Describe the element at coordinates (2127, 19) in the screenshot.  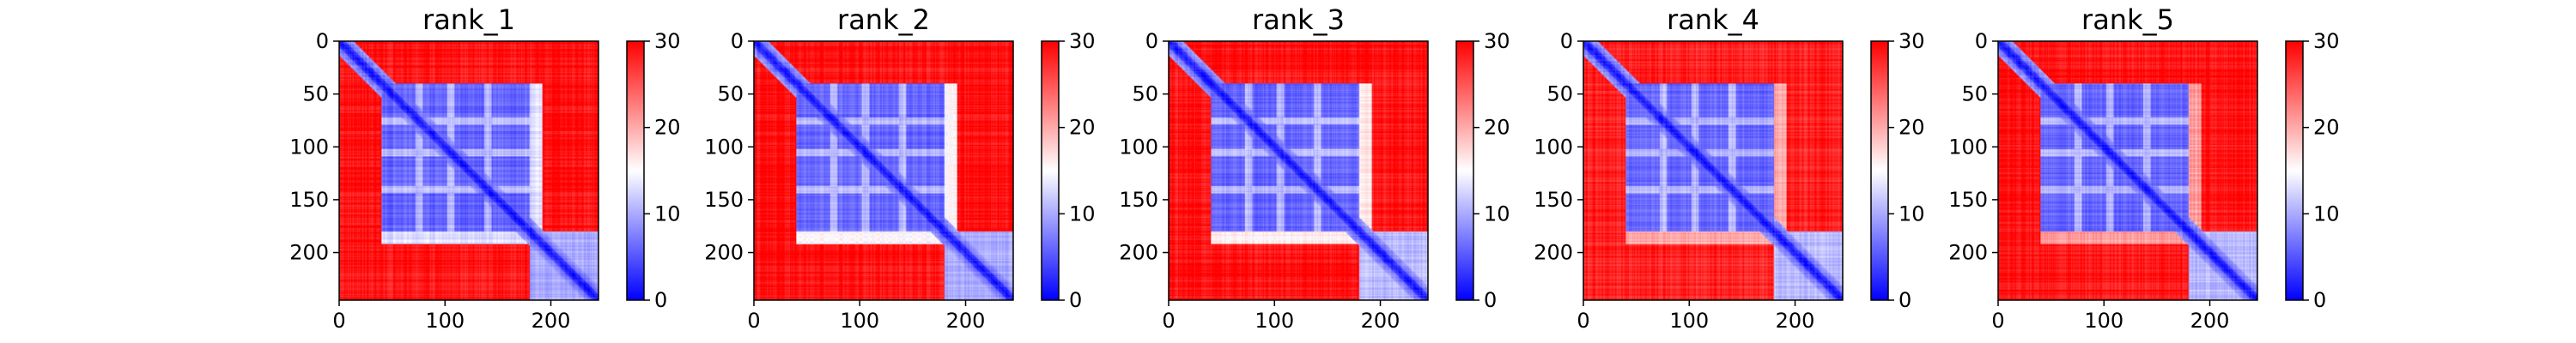
I see `panel-title: rank_5` at that location.